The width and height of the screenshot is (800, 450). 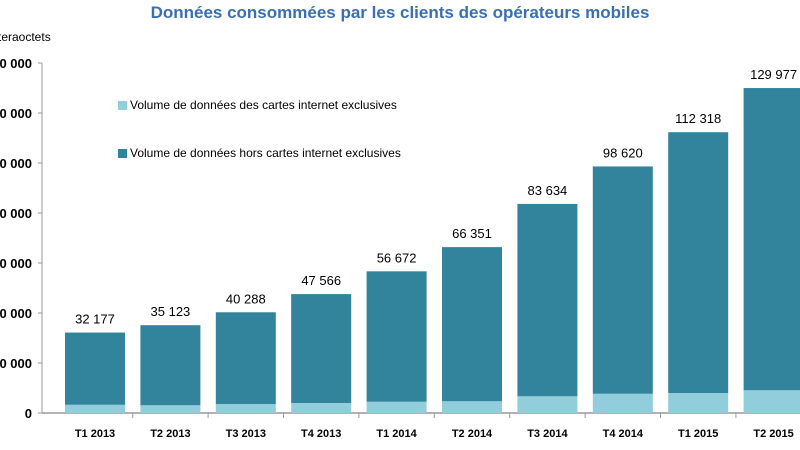 I want to click on data-label: 66 351, so click(x=472, y=233).